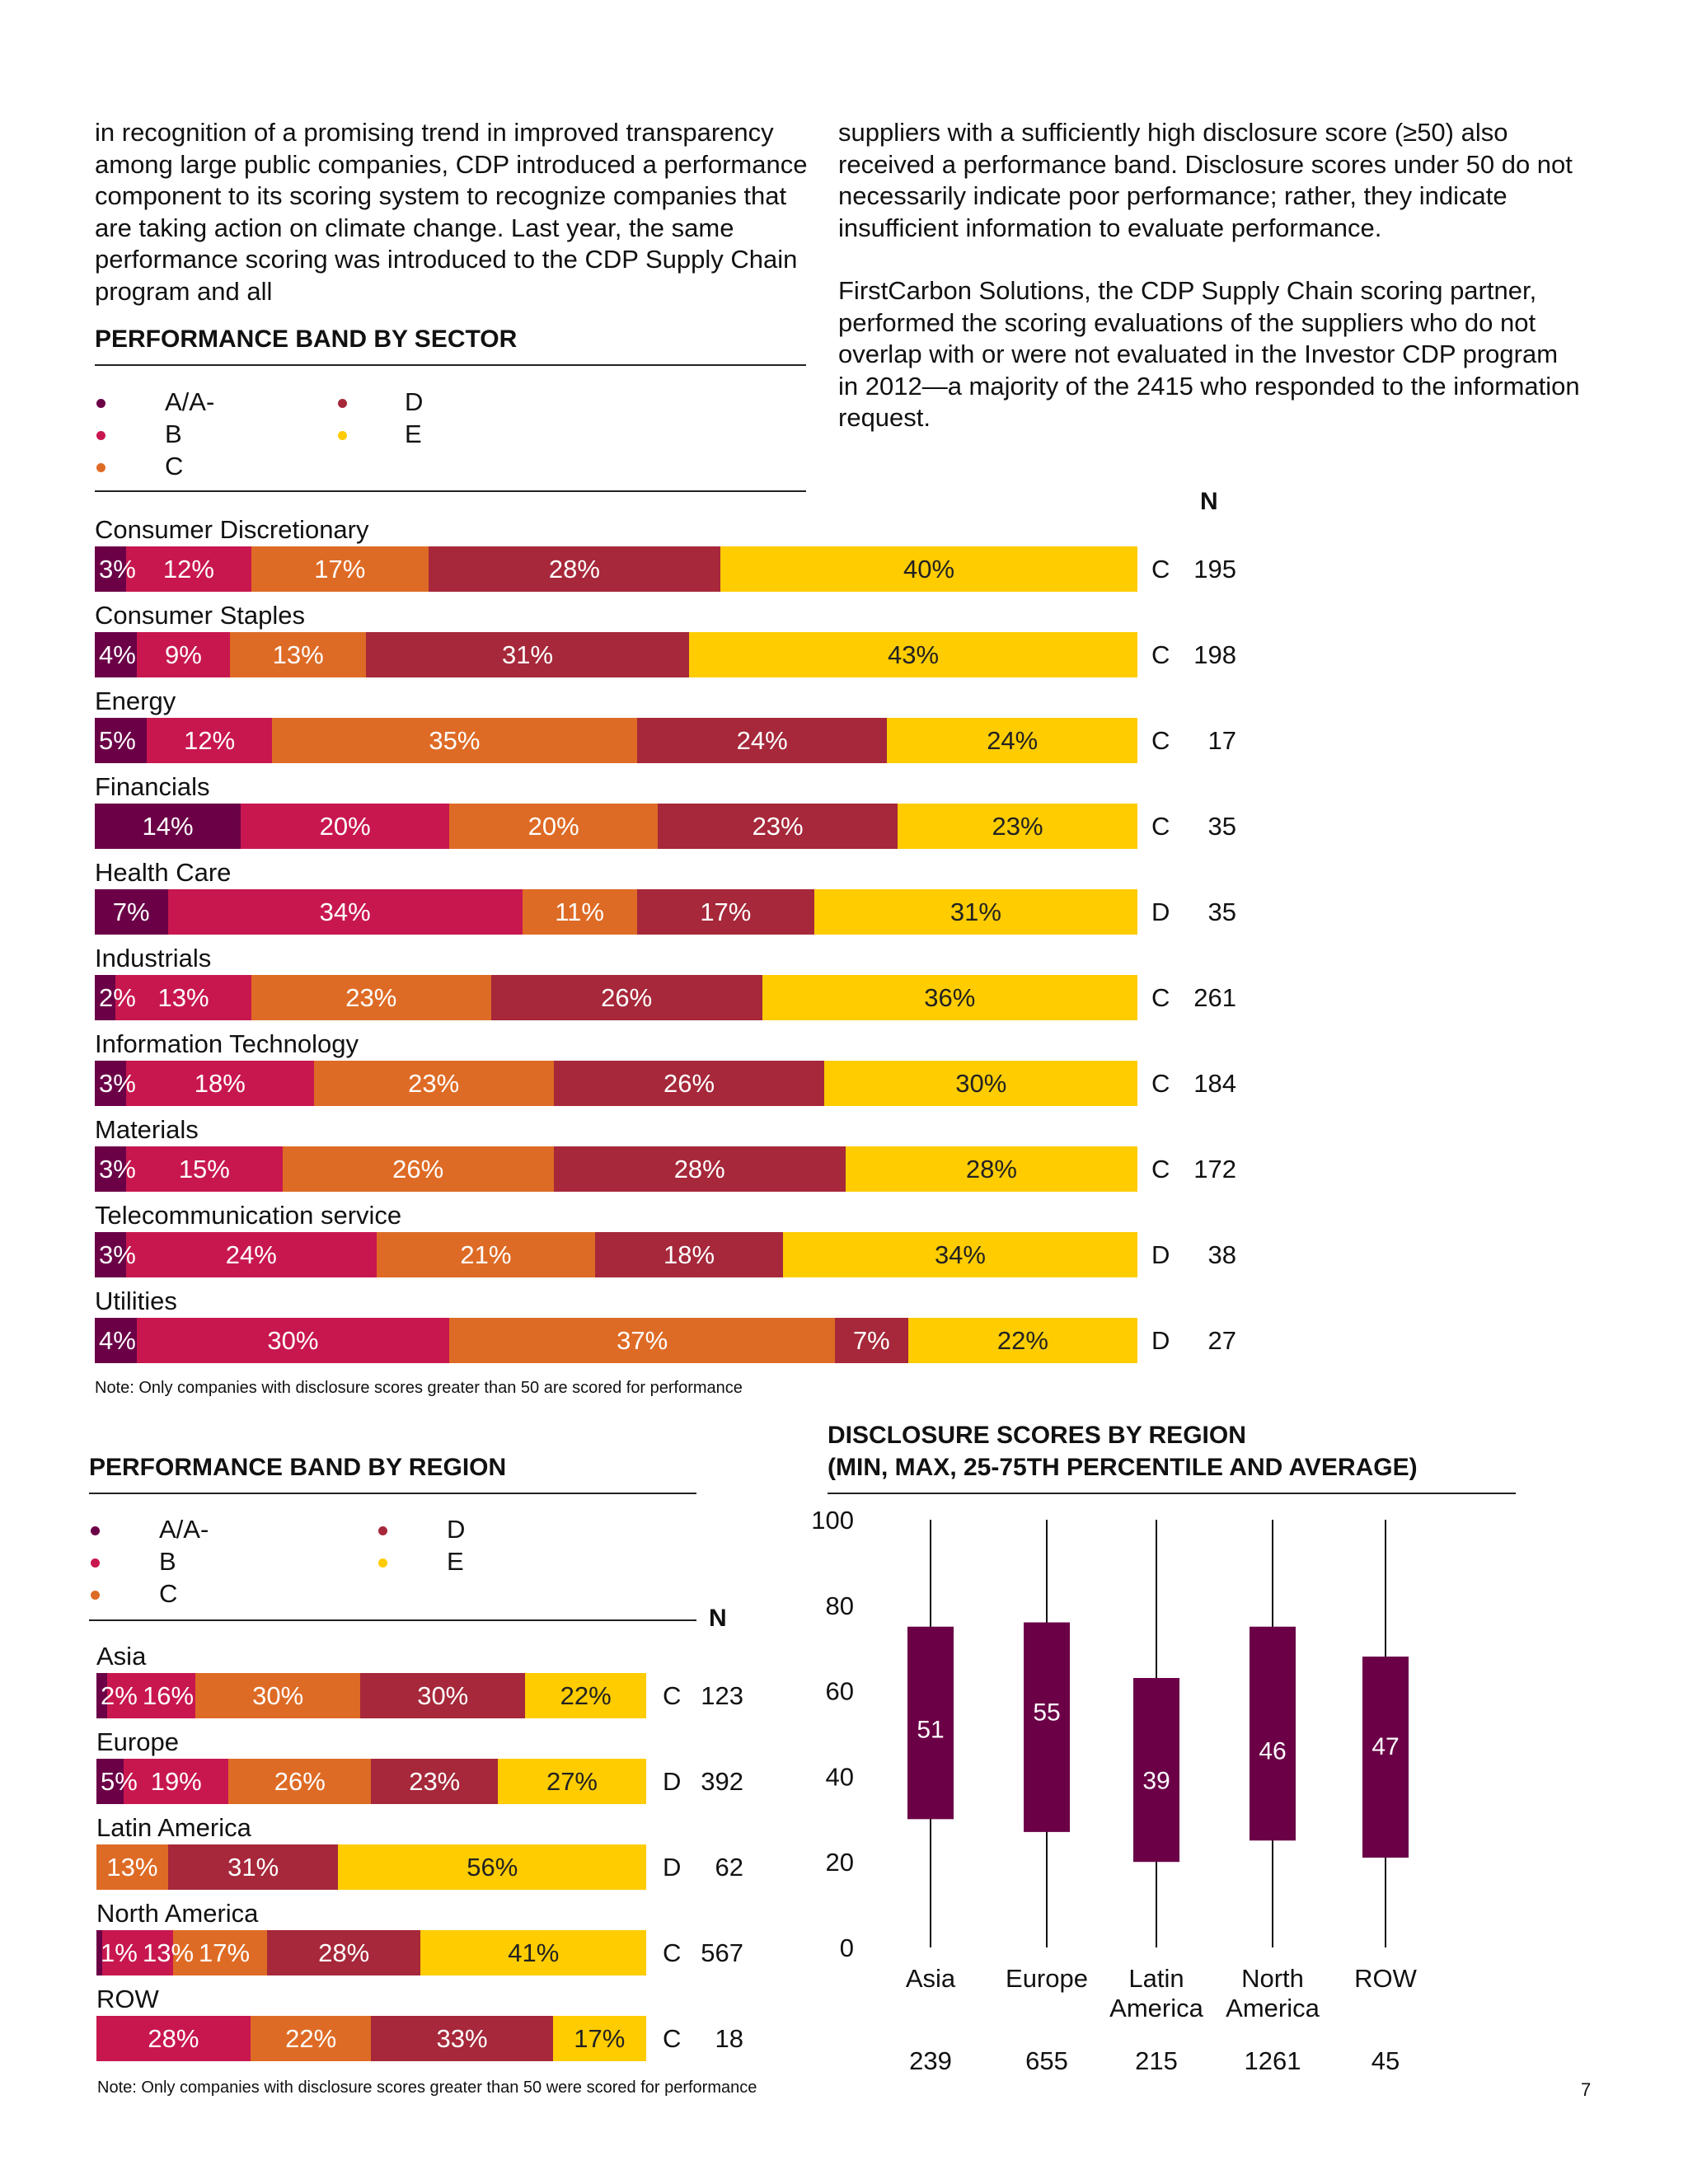  What do you see at coordinates (616, 826) in the screenshot?
I see `stacked-bar: 14% 20% 20% 23% 23%` at bounding box center [616, 826].